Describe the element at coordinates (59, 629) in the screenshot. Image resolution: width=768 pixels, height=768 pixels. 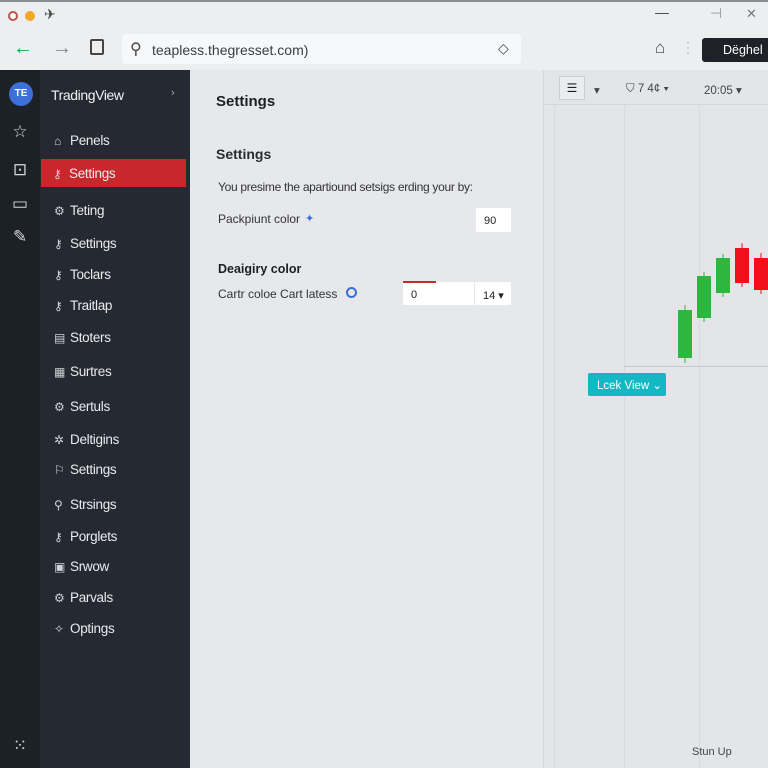
I see `sparkle-icon: ✧` at that location.